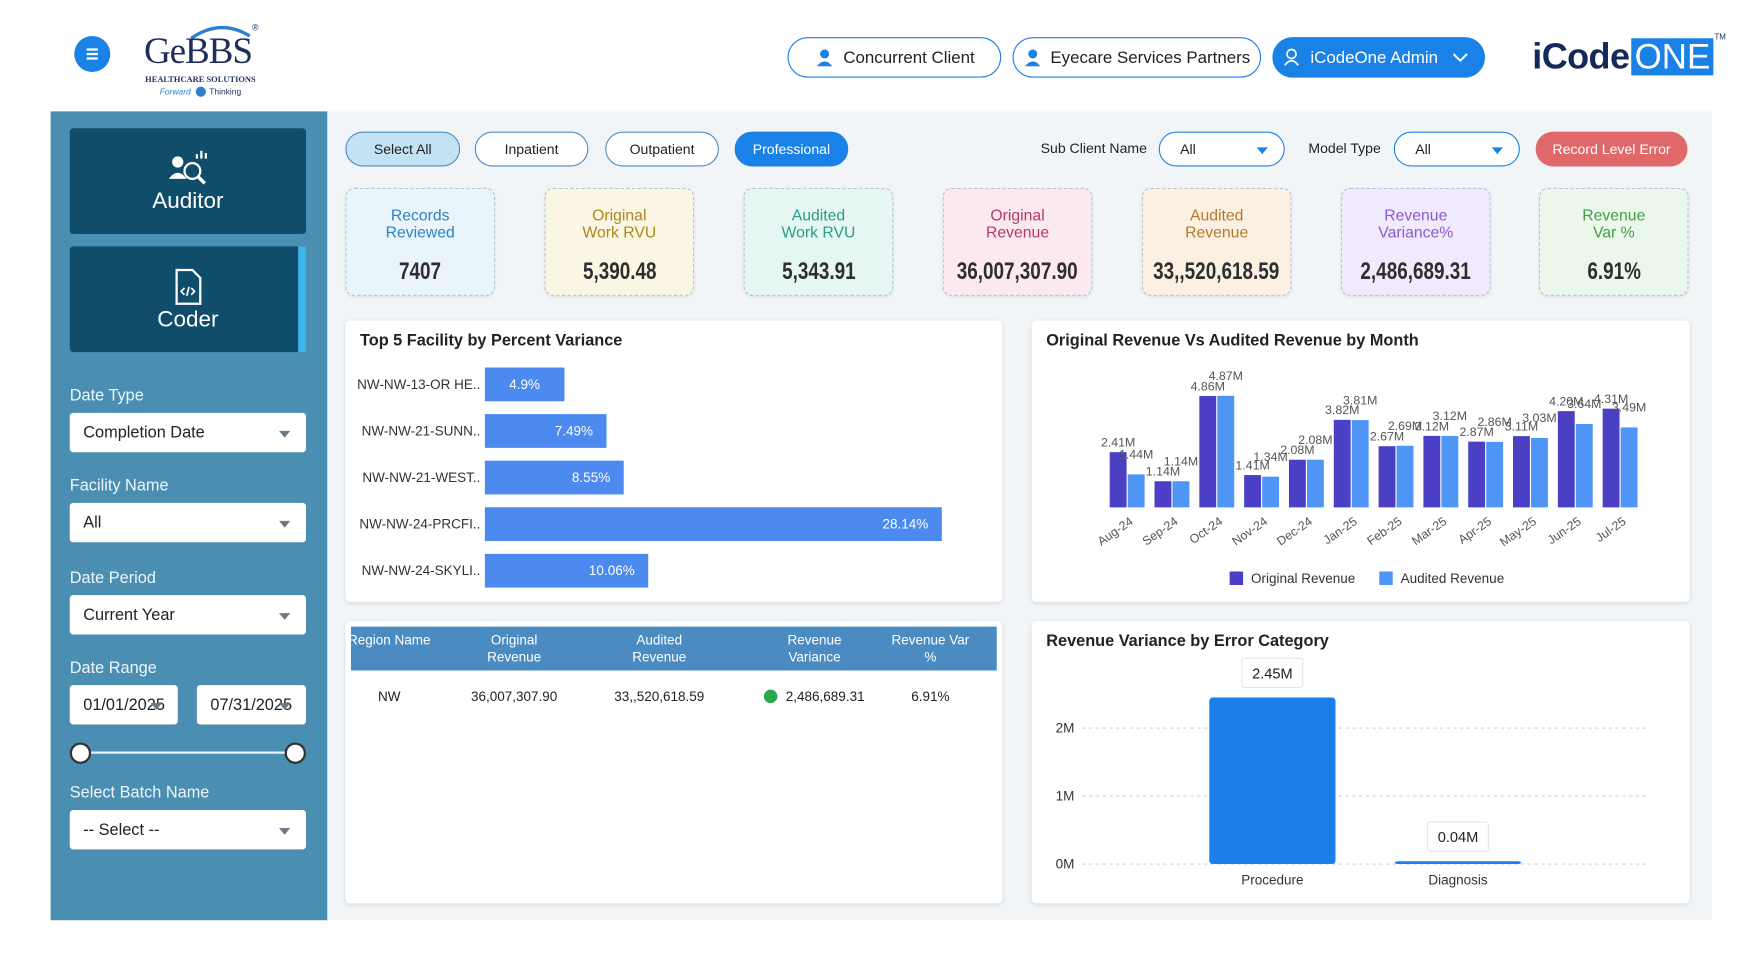 The width and height of the screenshot is (1755, 958). Describe the element at coordinates (1614, 223) in the screenshot. I see `kpi-label: Revenue Var %` at that location.